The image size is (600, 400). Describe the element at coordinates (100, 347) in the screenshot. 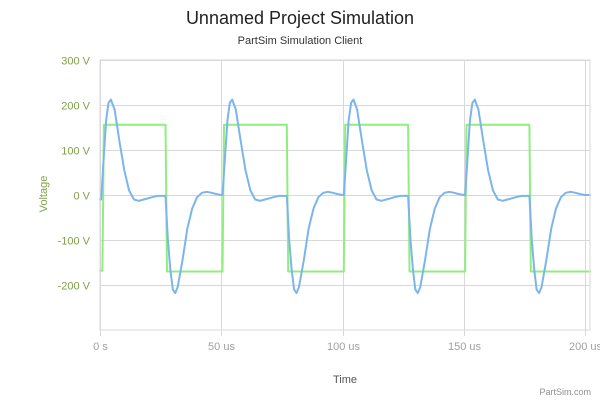

I see `x-tick-label: 0 s` at that location.